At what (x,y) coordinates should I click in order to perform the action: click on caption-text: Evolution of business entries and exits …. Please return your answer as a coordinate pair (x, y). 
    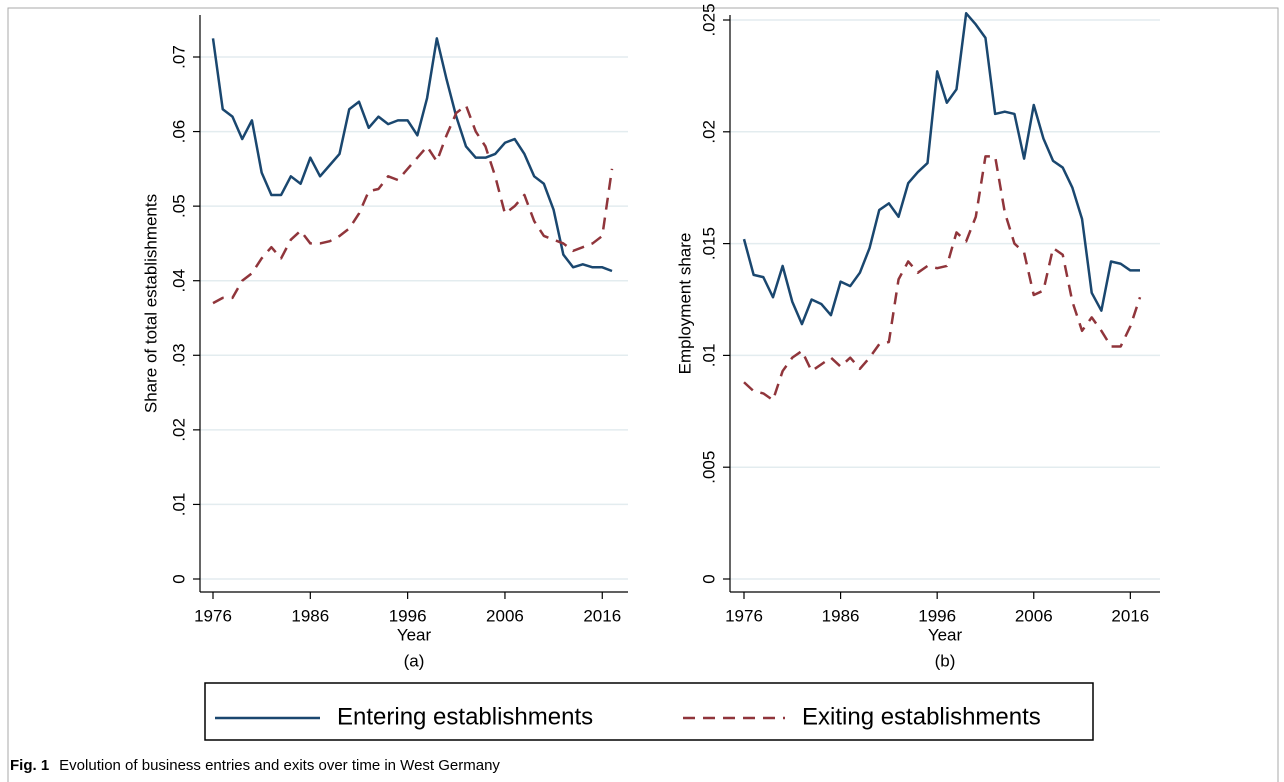
    Looking at the image, I should click on (279, 765).